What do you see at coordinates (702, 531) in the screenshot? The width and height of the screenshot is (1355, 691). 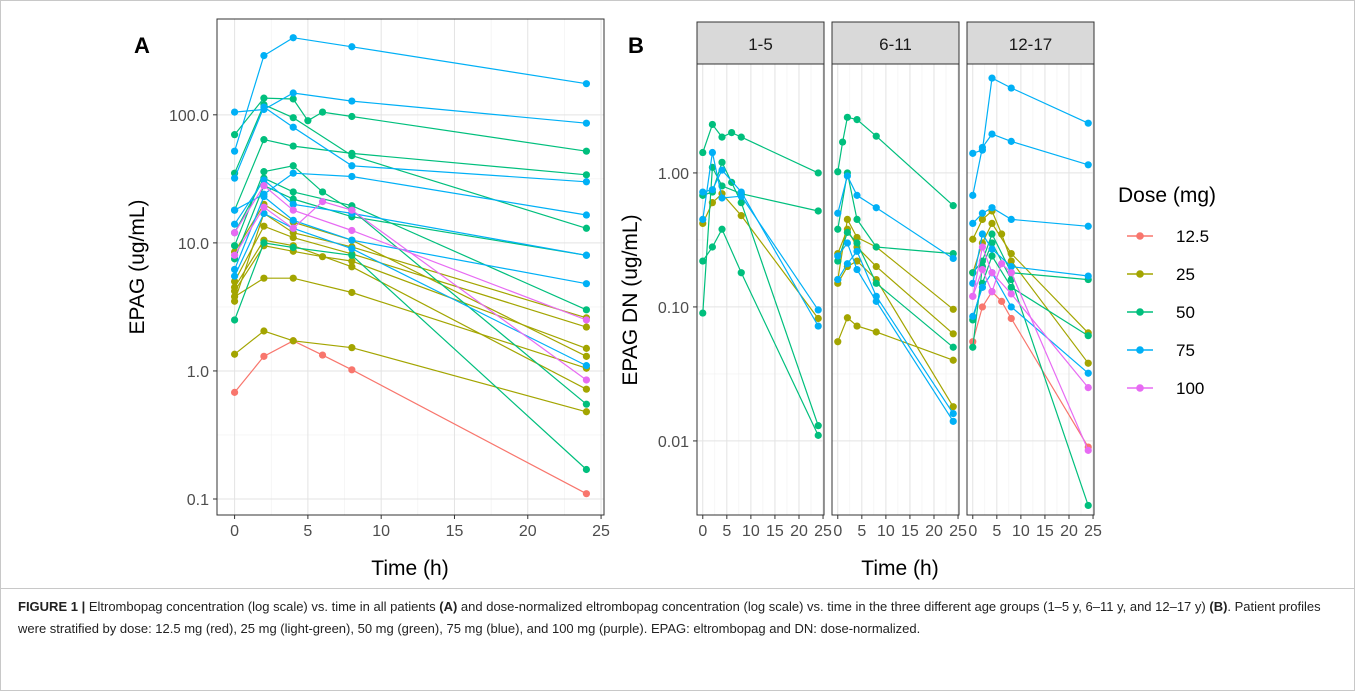 I see `x-tick-label: 0` at bounding box center [702, 531].